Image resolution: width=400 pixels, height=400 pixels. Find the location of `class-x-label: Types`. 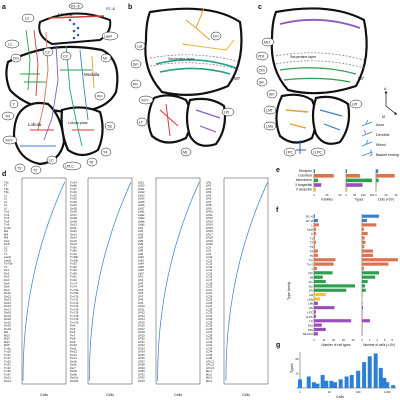

class-x-label: Types is located at coordinates (359, 200).